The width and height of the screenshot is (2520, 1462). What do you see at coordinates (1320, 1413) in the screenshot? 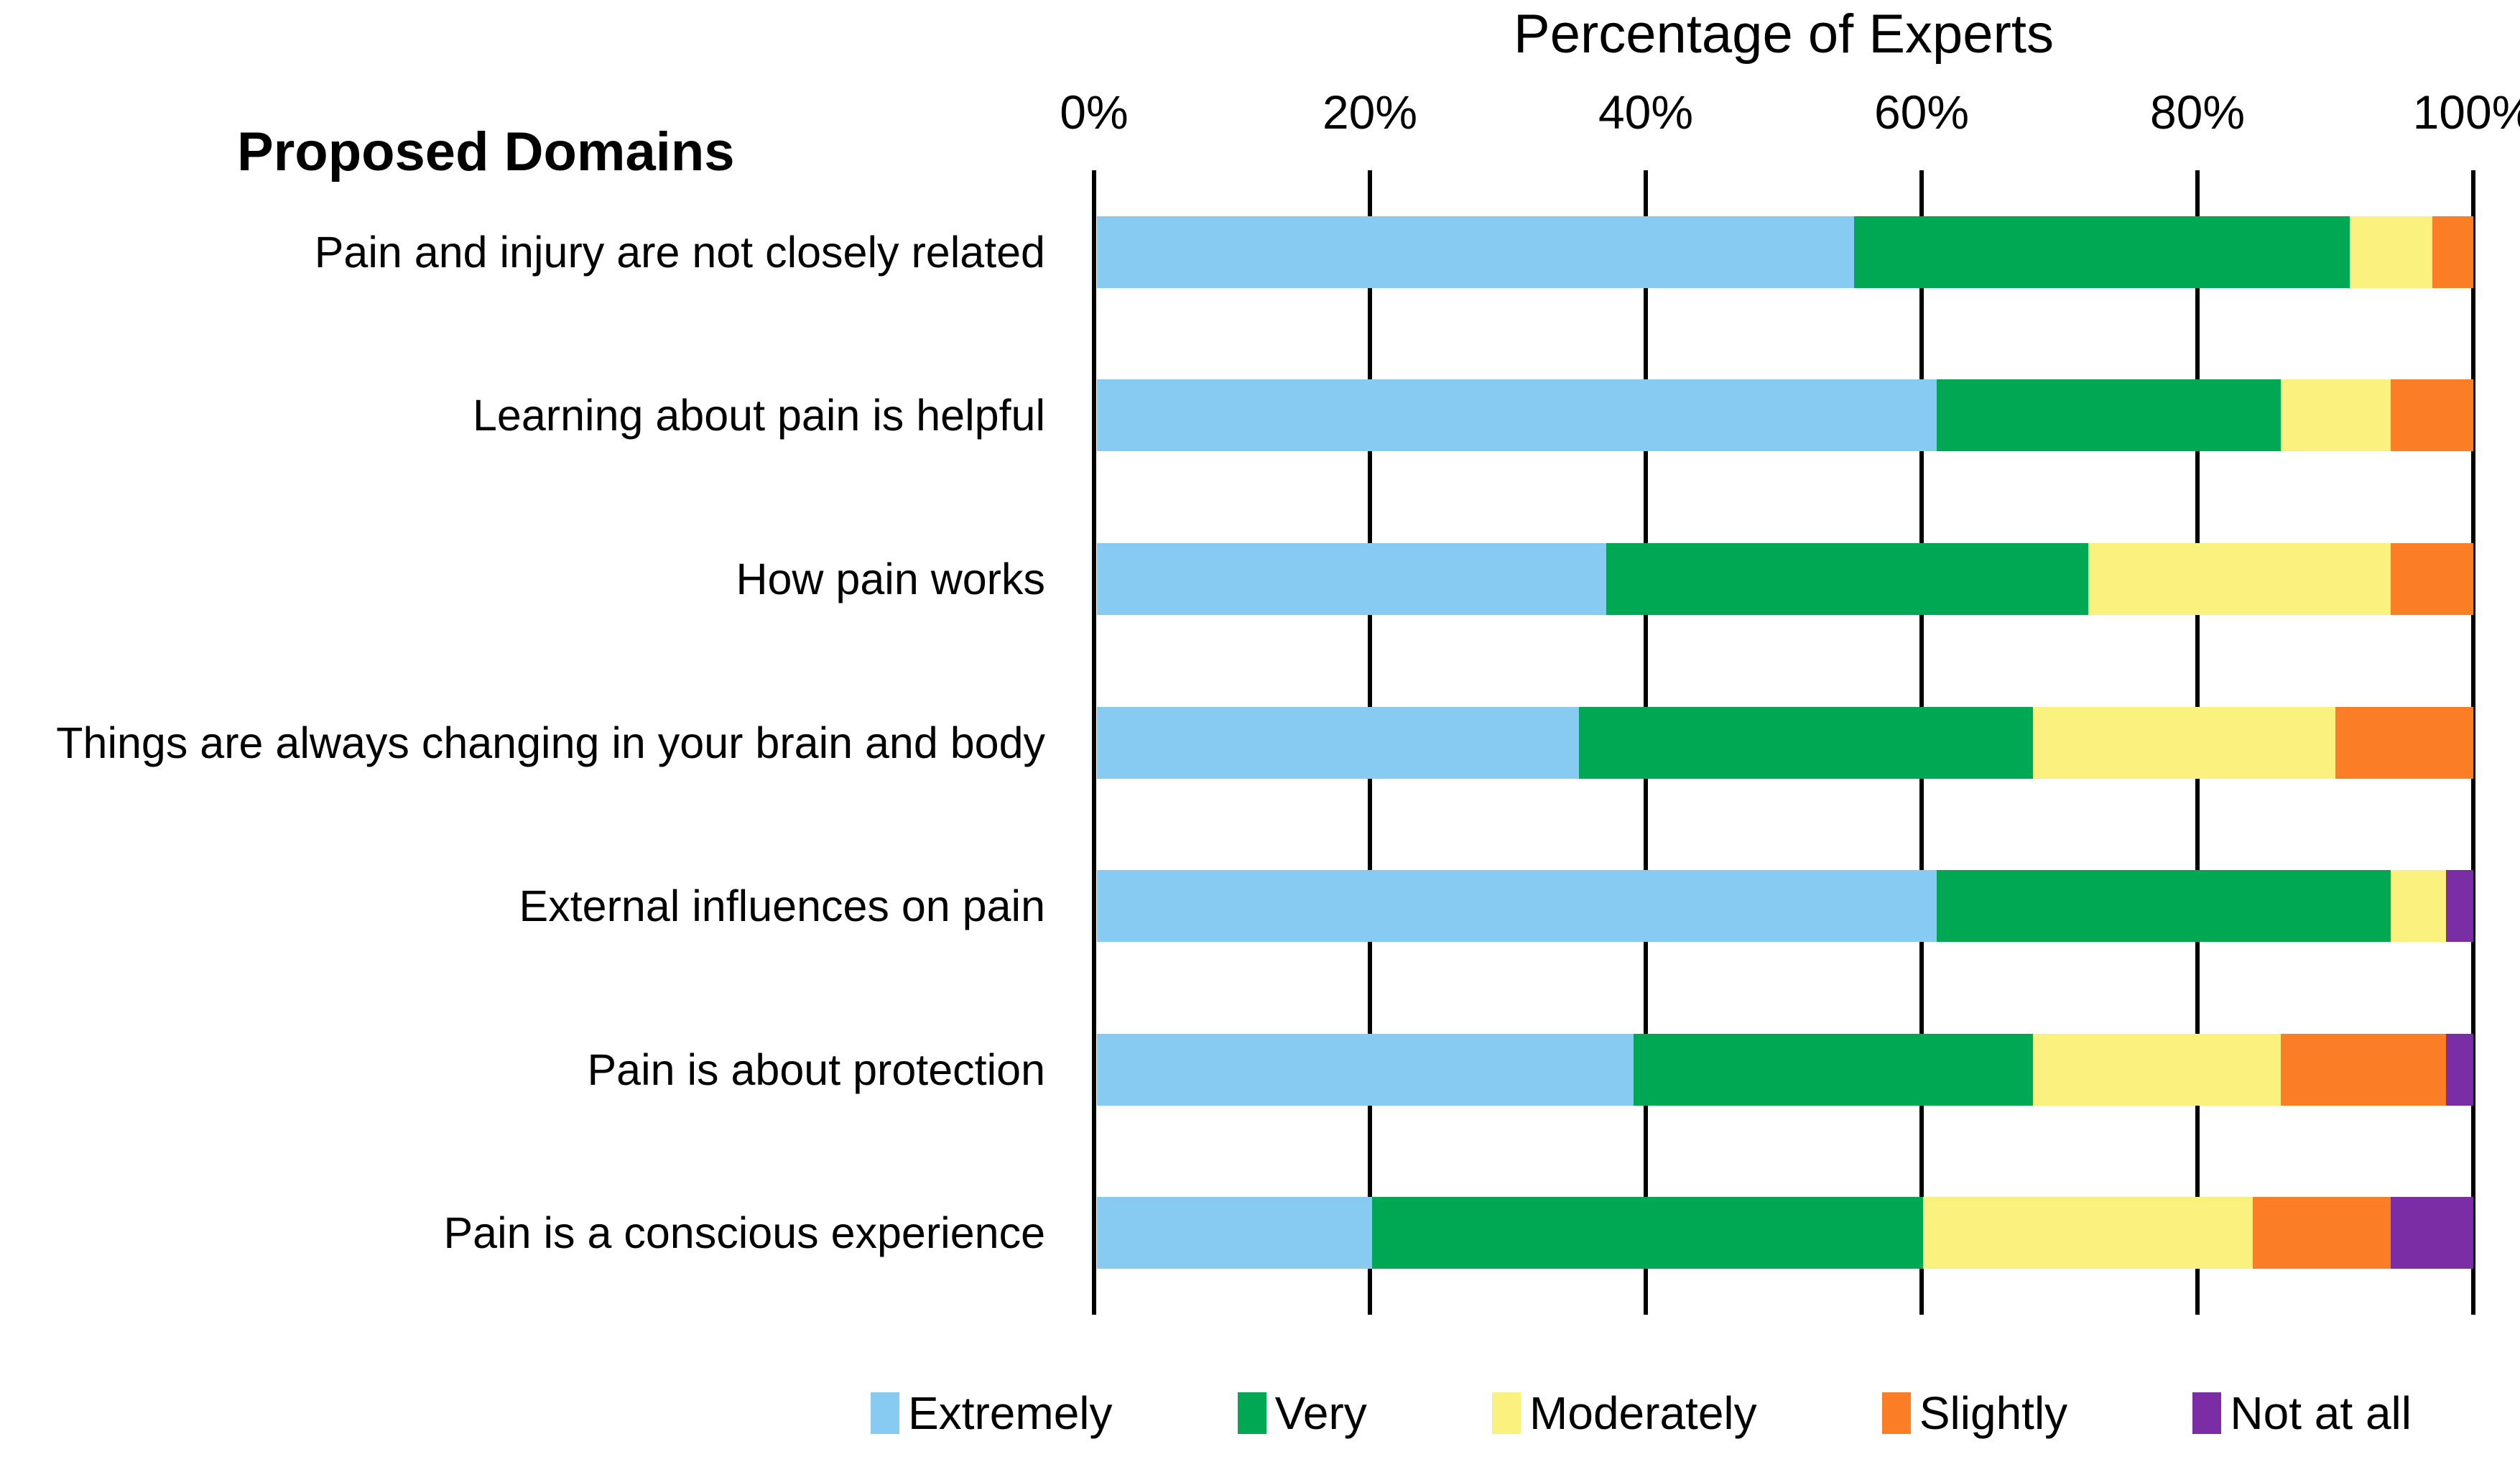
I see `legend-label: Very` at bounding box center [1320, 1413].